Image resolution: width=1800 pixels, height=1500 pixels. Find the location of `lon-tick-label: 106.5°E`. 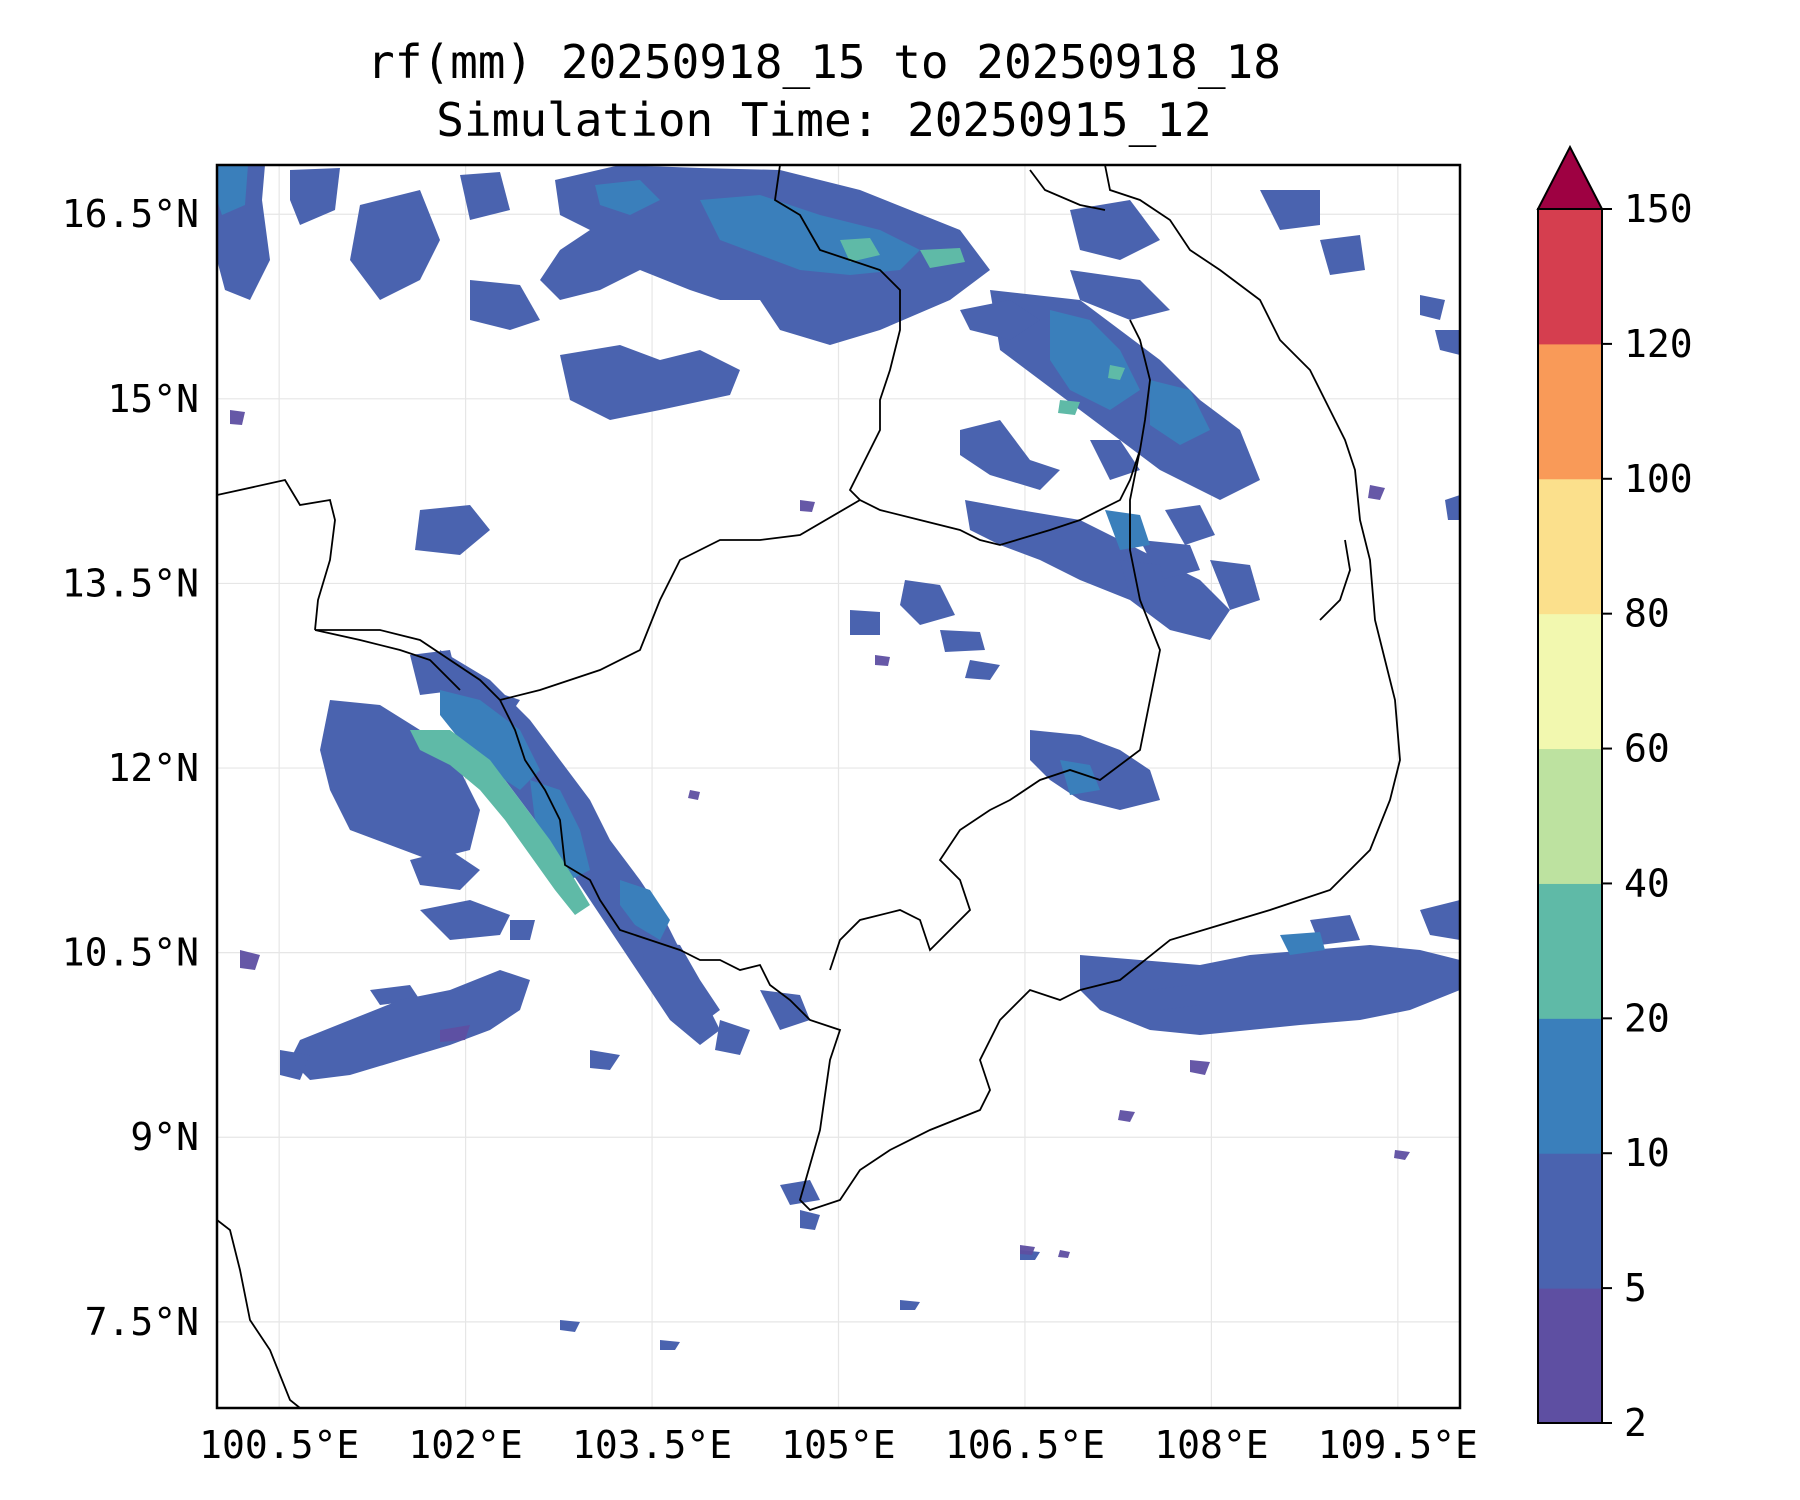

lon-tick-label: 106.5°E is located at coordinates (1025, 1445).